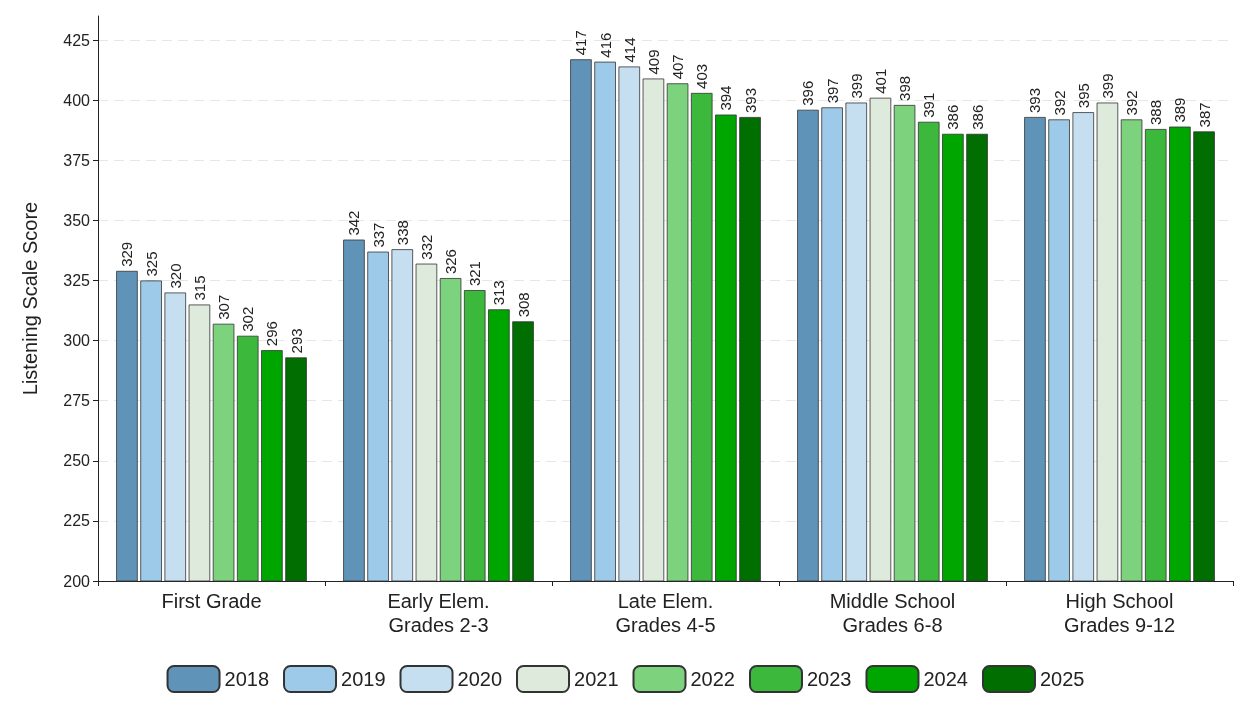 The height and width of the screenshot is (711, 1251). I want to click on data-label: 302, so click(248, 319).